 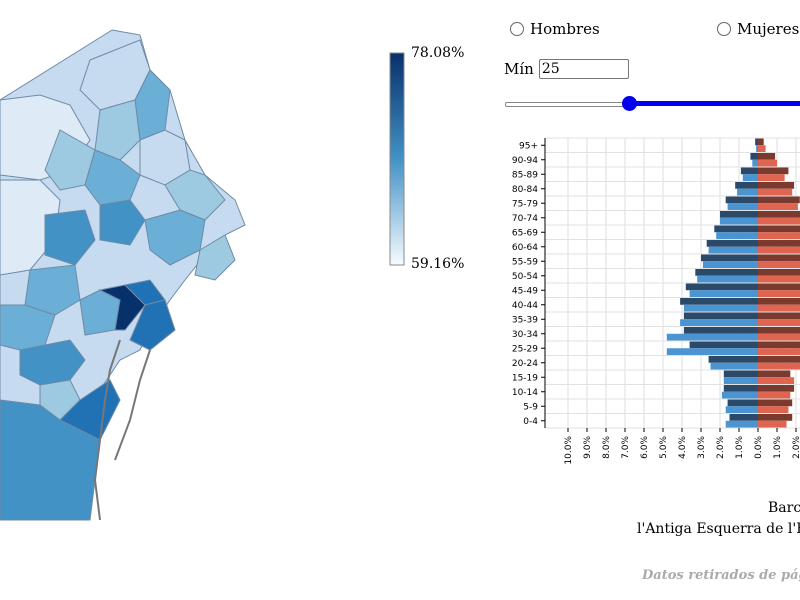 I want to click on radio-women: Mujeres, so click(x=758, y=29).